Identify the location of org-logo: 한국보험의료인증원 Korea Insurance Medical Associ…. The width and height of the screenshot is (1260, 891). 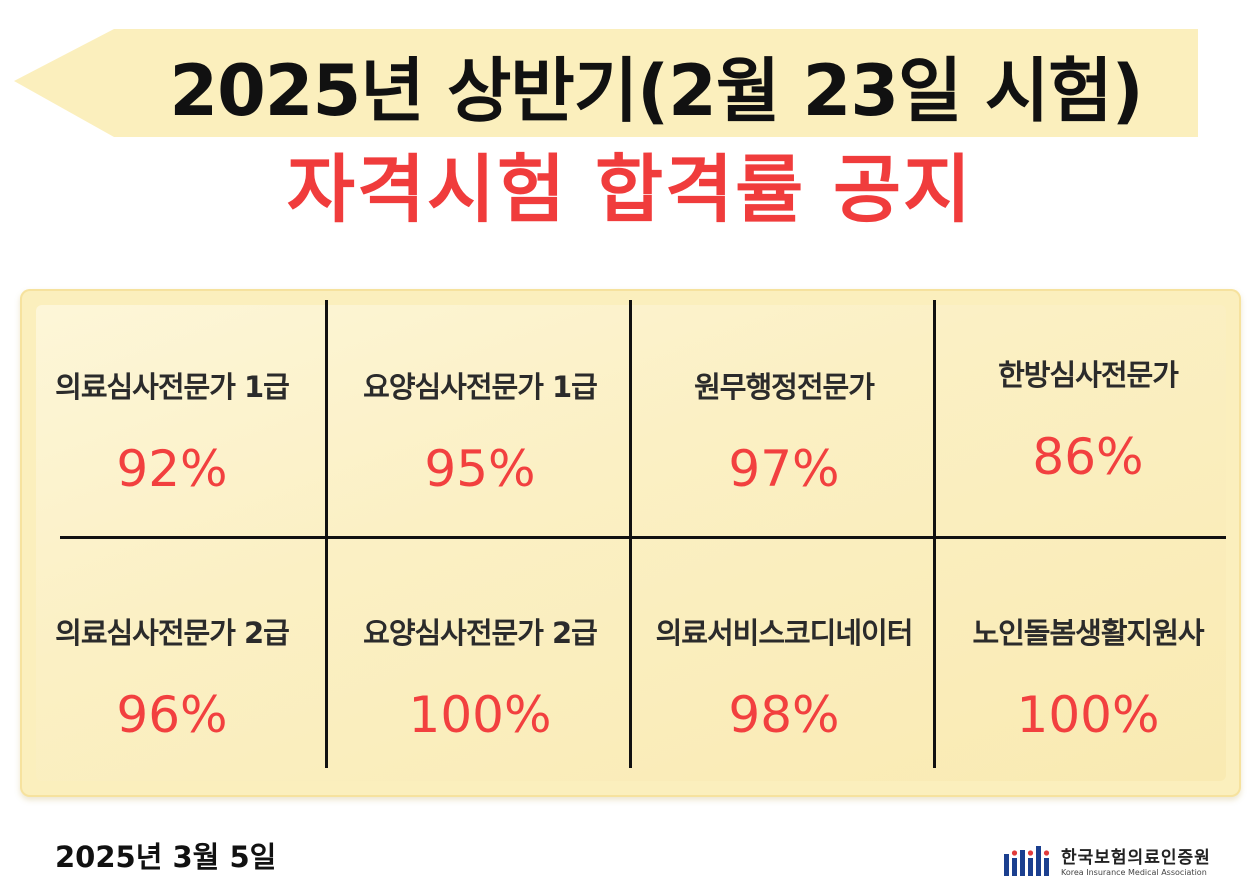
(1123, 860).